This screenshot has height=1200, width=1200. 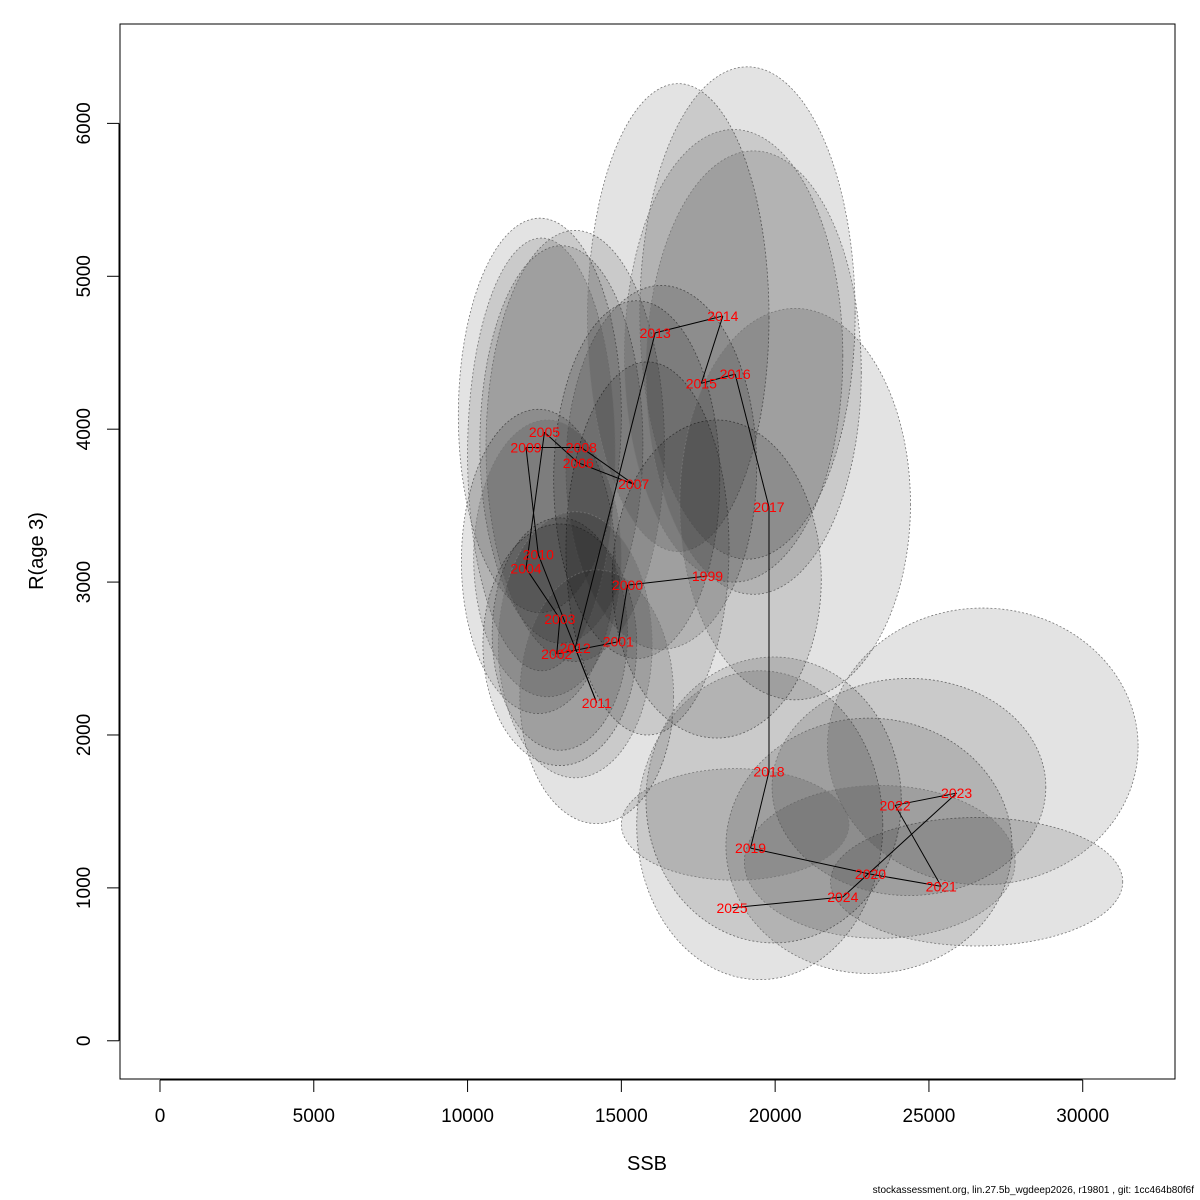 I want to click on confidence-region-2012, so click(x=575, y=645).